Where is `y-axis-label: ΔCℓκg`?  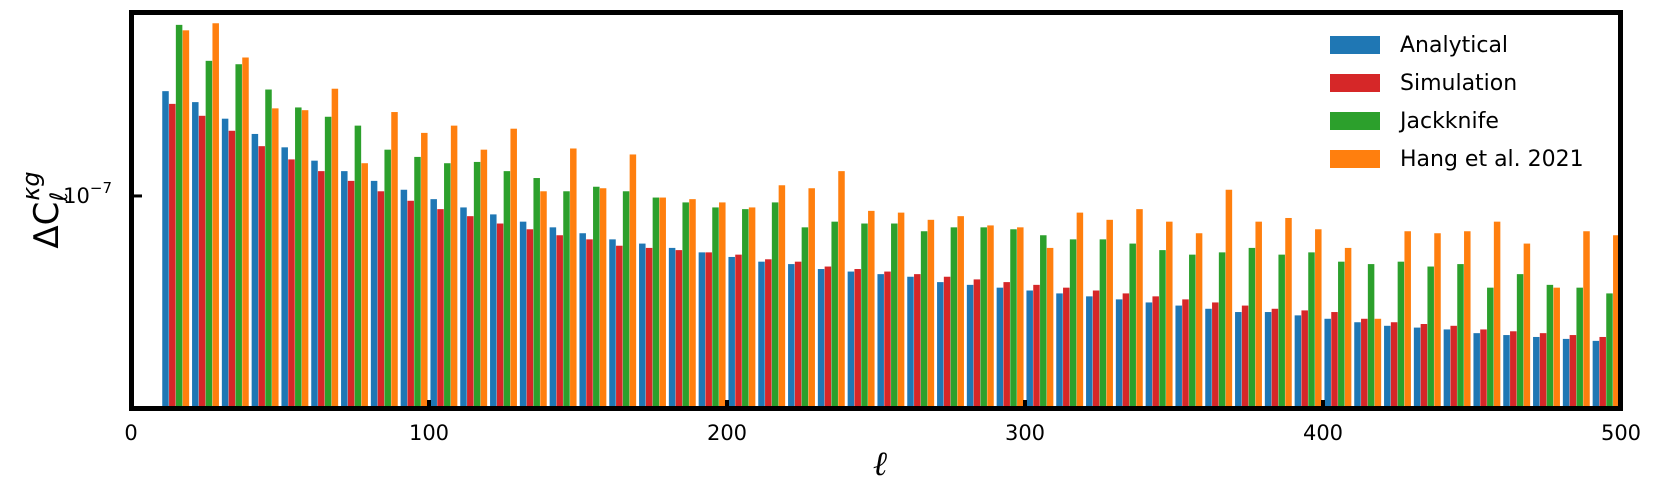
y-axis-label: ΔCℓκg is located at coordinates (45, 209).